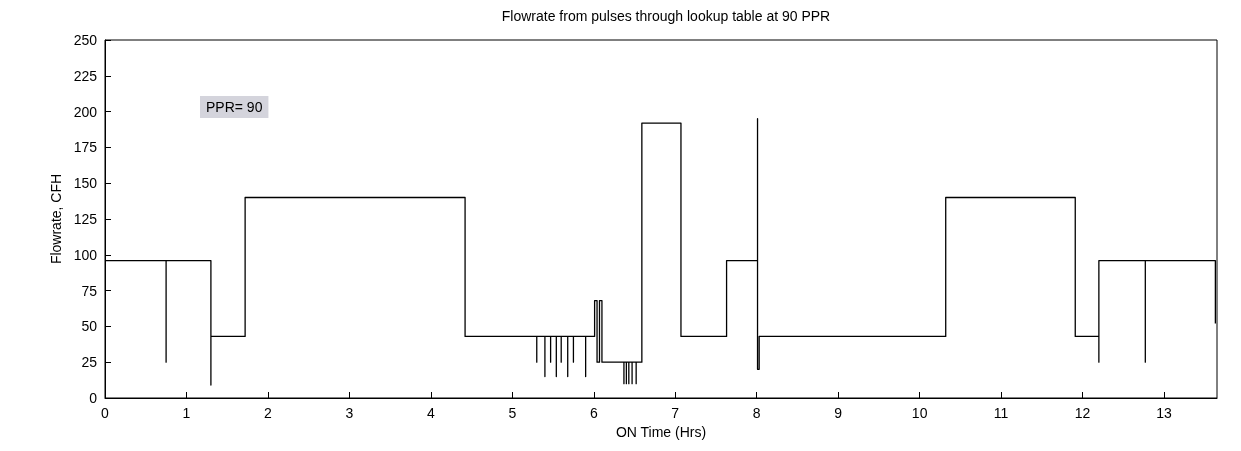 This screenshot has height=451, width=1241. What do you see at coordinates (85, 254) in the screenshot?
I see `y-tick-label: 100` at bounding box center [85, 254].